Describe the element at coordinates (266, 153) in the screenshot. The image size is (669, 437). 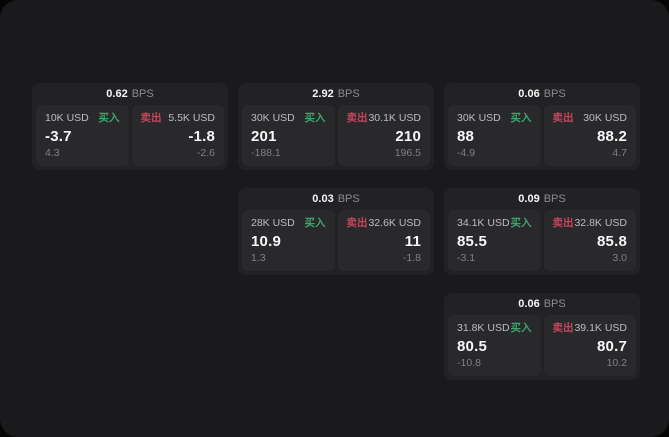
I see `buy-sub-value: -188.1` at that location.